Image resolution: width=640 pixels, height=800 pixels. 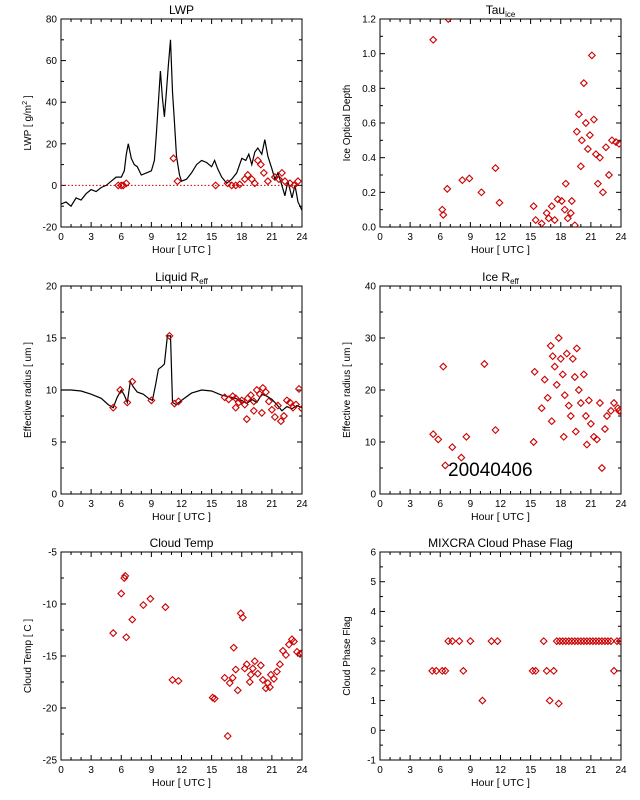 What do you see at coordinates (52, 144) in the screenshot?
I see `y-tick-label: 20` at bounding box center [52, 144].